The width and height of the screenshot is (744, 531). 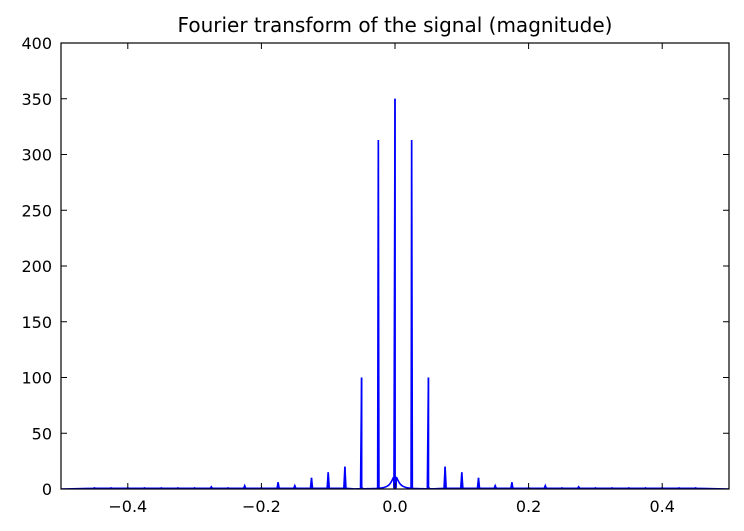 What do you see at coordinates (42, 433) in the screenshot?
I see `y-tick-label: 50` at bounding box center [42, 433].